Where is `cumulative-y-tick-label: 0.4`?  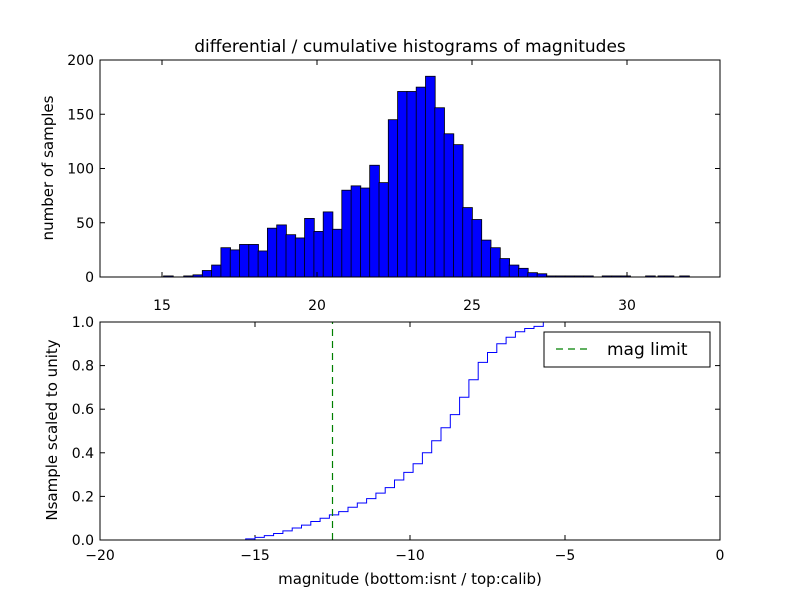 cumulative-y-tick-label: 0.4 is located at coordinates (83, 454).